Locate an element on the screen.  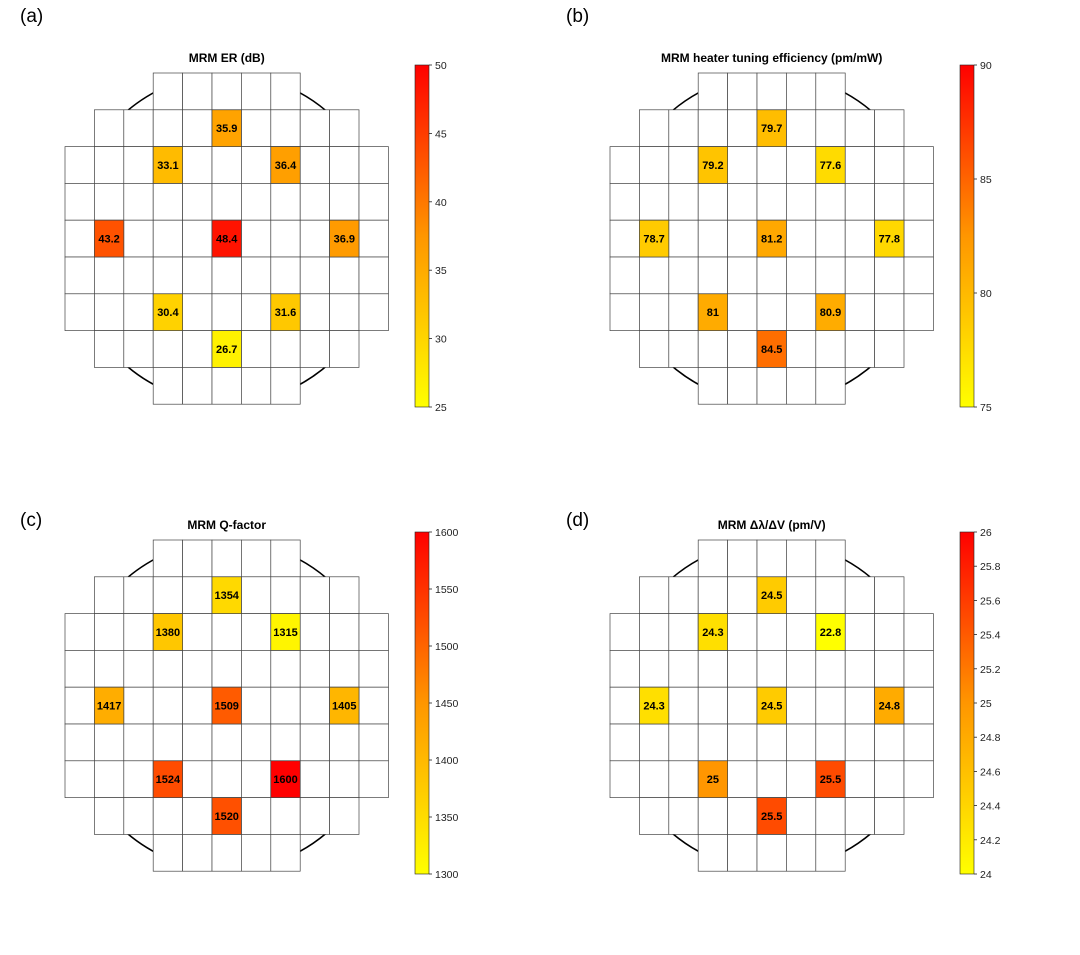
data-label: 25.5 is located at coordinates (771, 817).